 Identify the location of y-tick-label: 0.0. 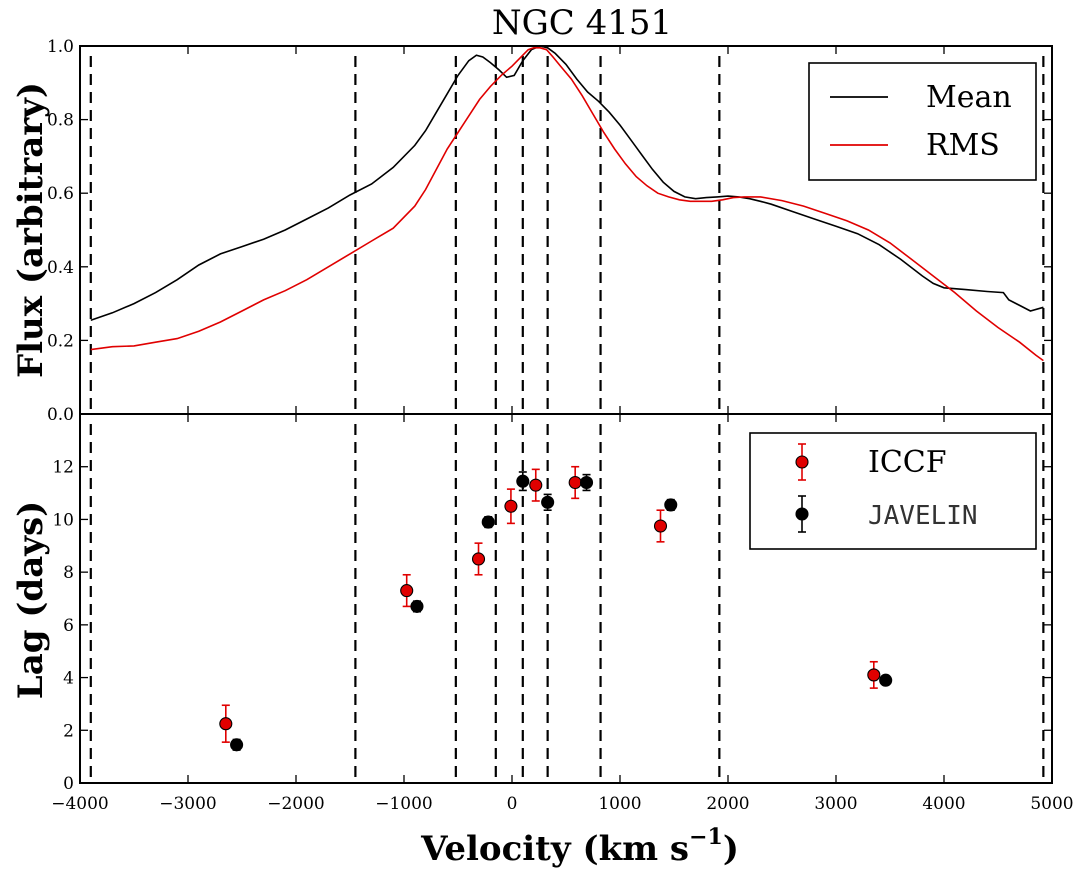
(60, 415).